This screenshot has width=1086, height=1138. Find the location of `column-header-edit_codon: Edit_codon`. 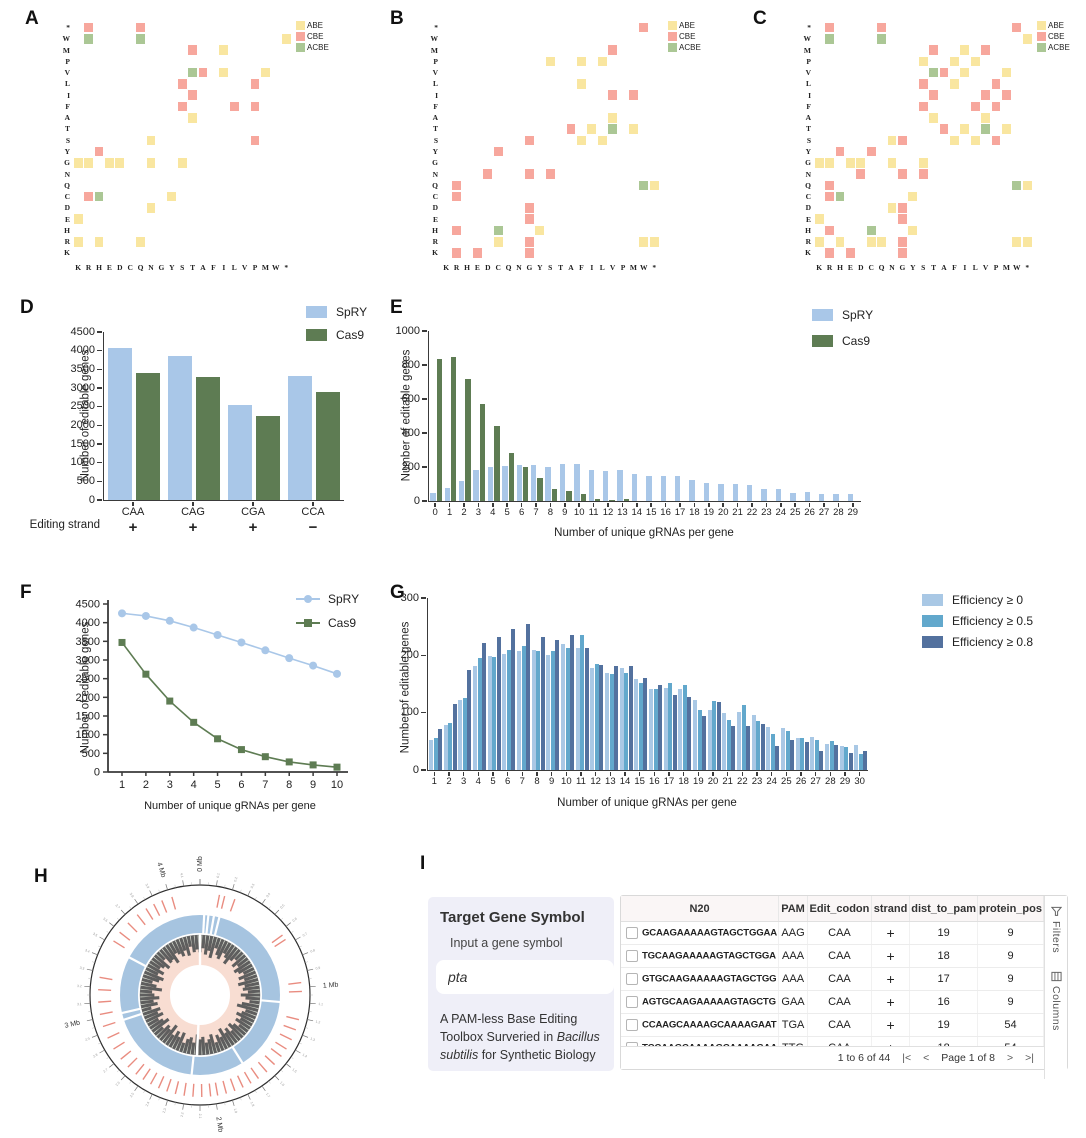

column-header-edit_codon: Edit_codon is located at coordinates (839, 909).